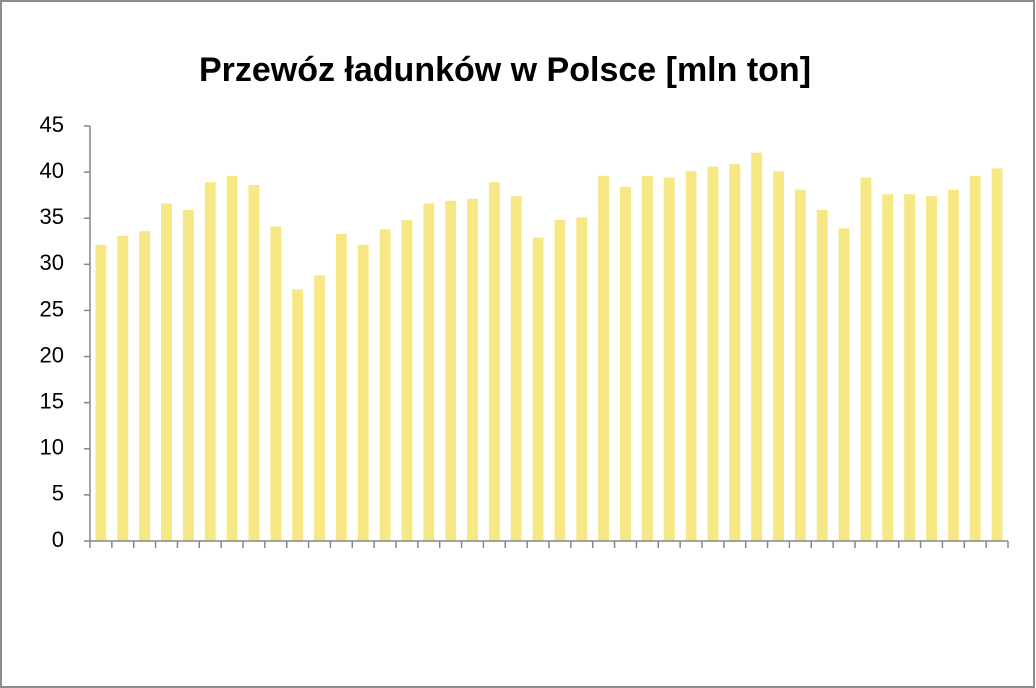  What do you see at coordinates (52, 124) in the screenshot?
I see `y-tick-label: 45` at bounding box center [52, 124].